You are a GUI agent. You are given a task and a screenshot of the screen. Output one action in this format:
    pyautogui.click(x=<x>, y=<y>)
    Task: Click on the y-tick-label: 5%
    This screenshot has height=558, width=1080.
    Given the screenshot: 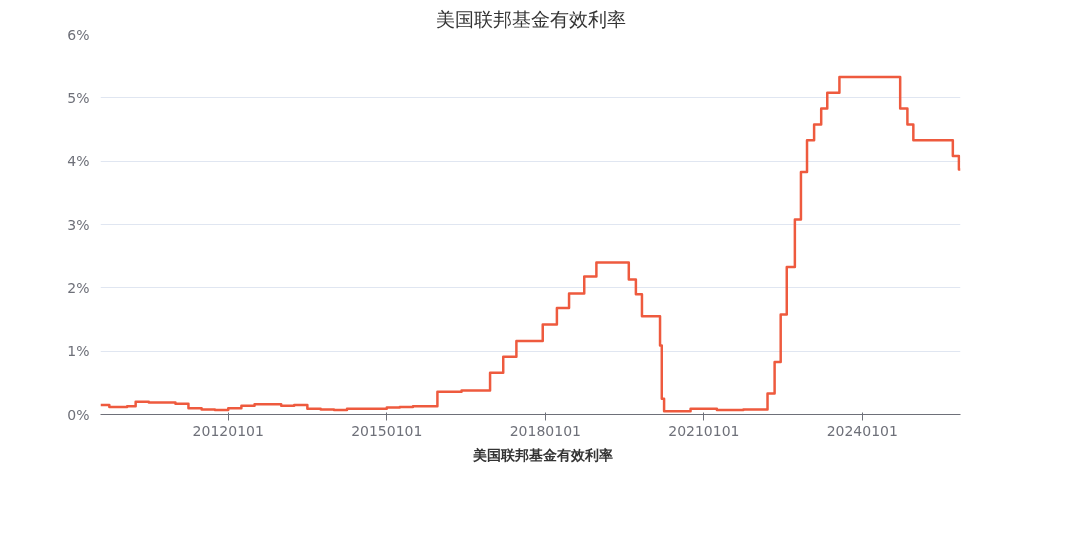 What is the action you would take?
    pyautogui.click(x=78, y=97)
    